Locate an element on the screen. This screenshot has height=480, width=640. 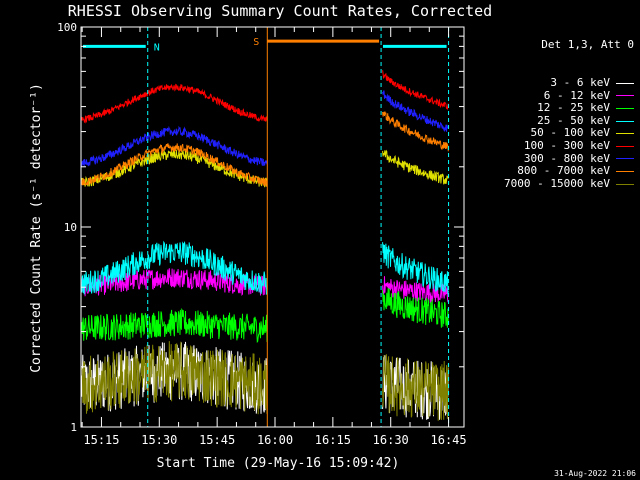
legend-entry: 7000 - 15000 keV is located at coordinates (569, 183).